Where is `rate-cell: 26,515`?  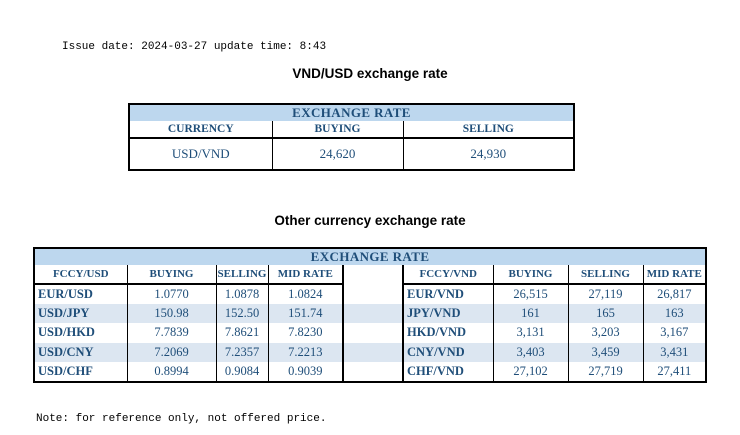 rate-cell: 26,515 is located at coordinates (530, 294).